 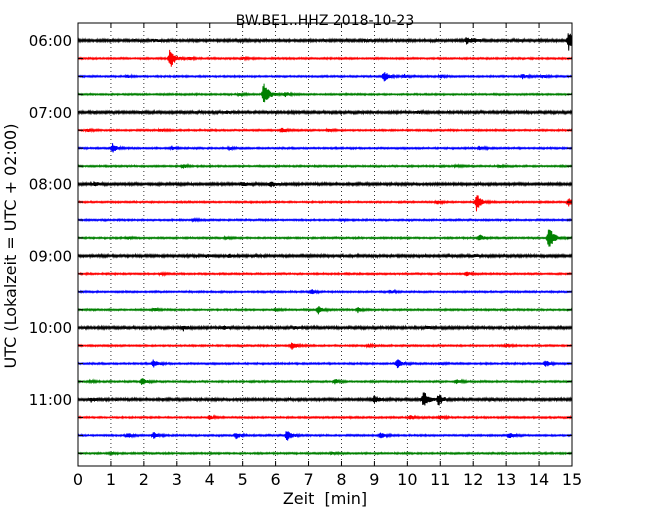 What do you see at coordinates (50, 185) in the screenshot?
I see `y-tick-label: 08:00` at bounding box center [50, 185].